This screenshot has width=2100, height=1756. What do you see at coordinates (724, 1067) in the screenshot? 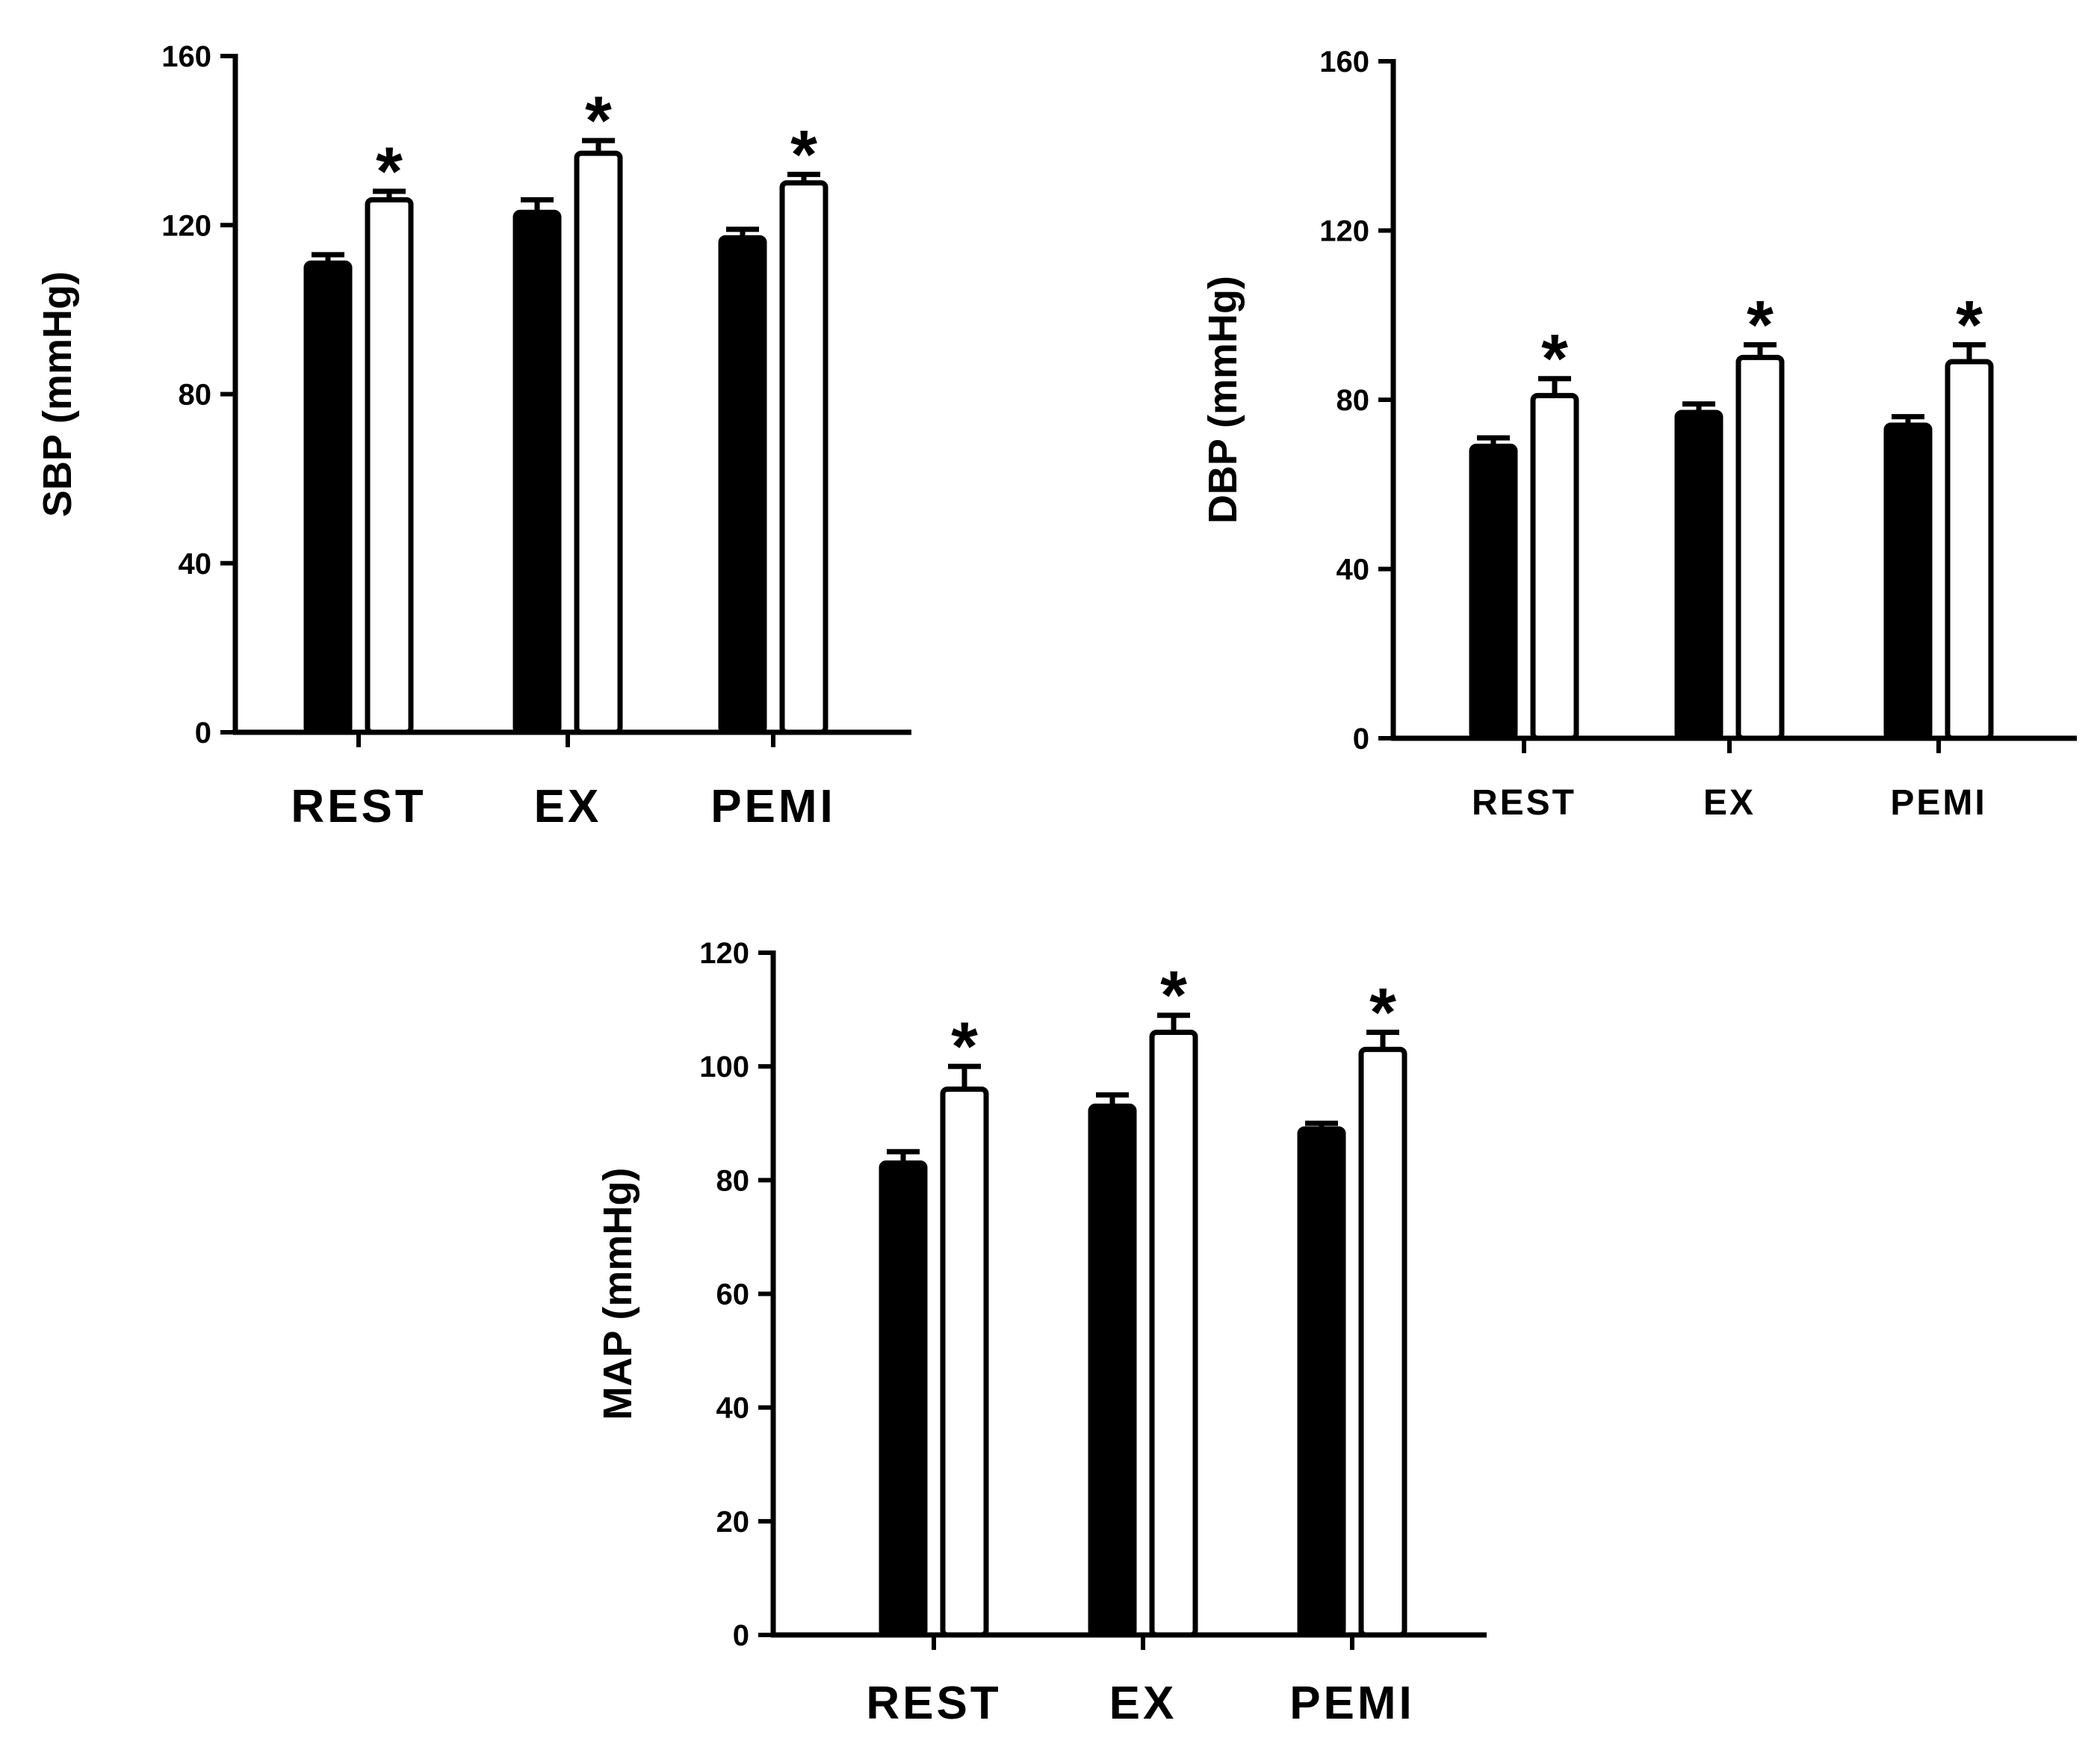
I see `y-tick-label: 100` at bounding box center [724, 1067].